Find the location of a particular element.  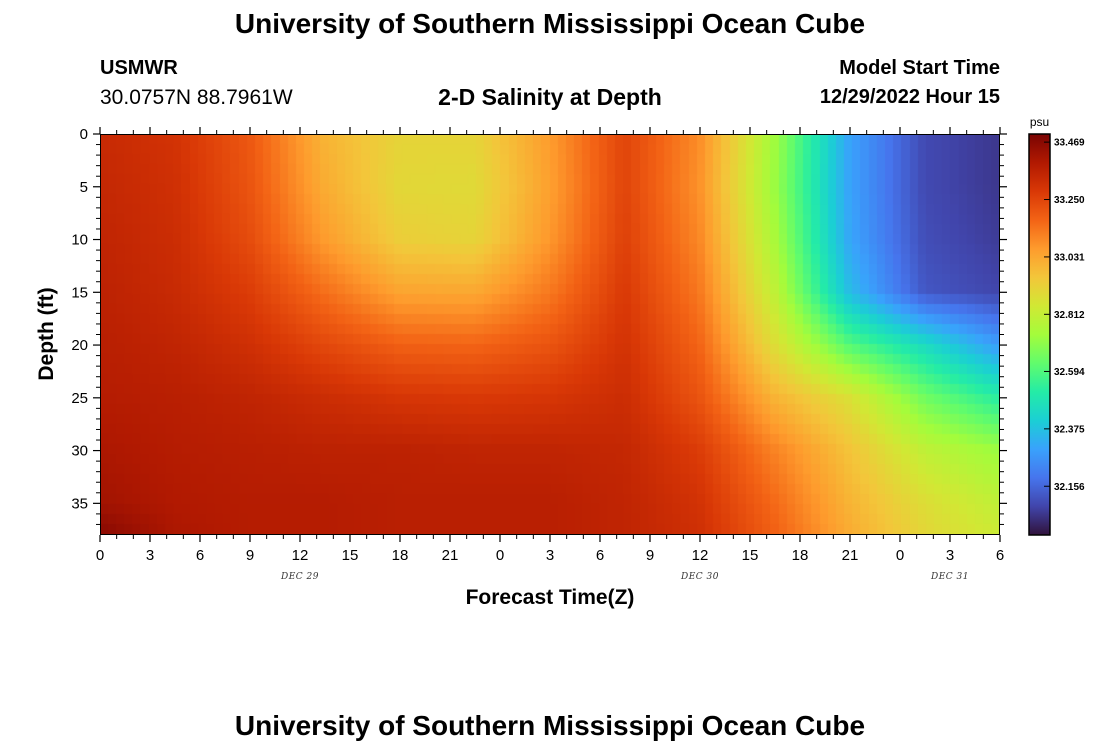

y-tick-label: 15 is located at coordinates (79, 292).